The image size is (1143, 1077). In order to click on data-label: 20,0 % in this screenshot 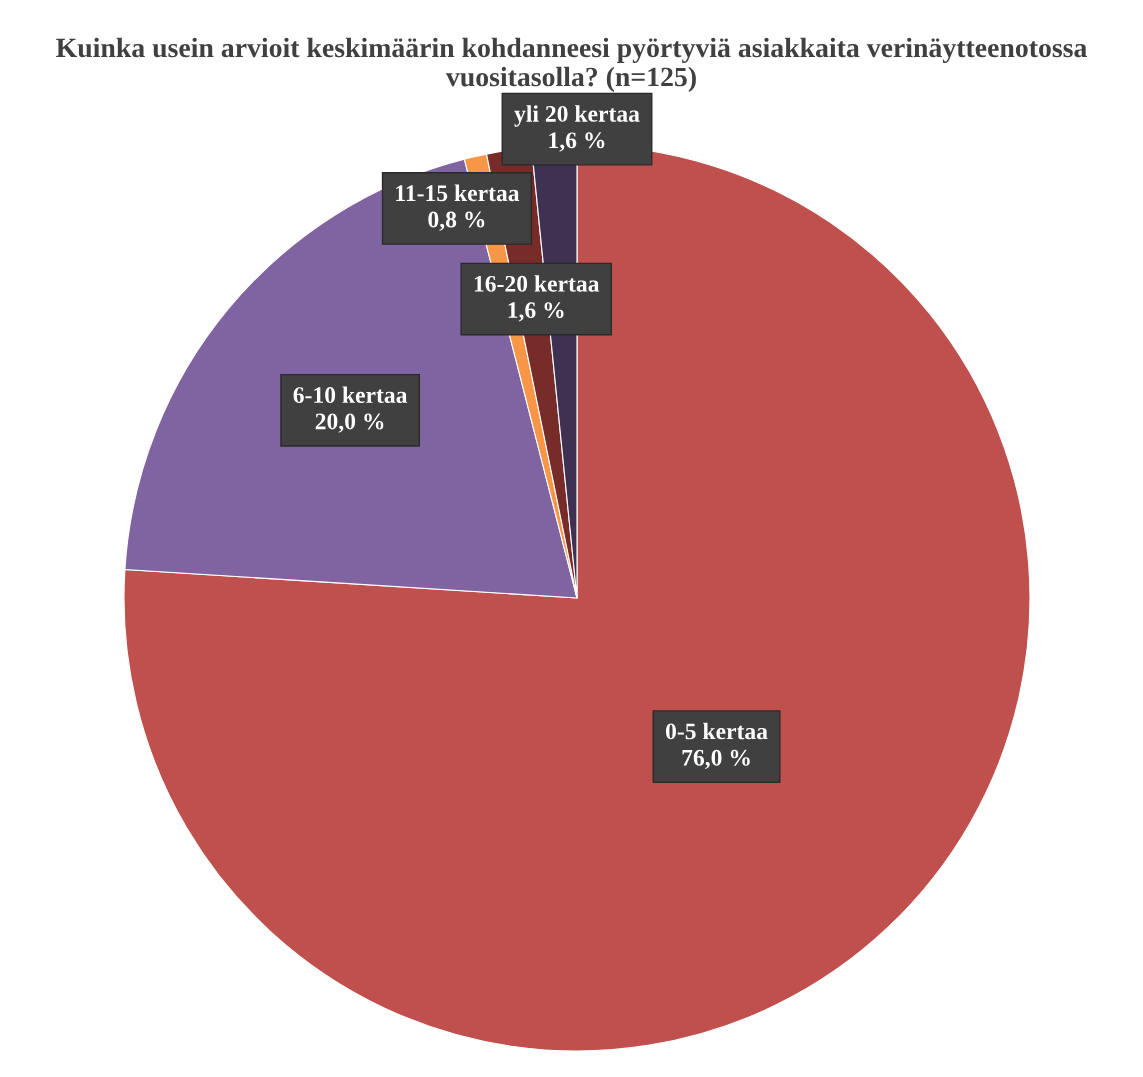, I will do `click(349, 423)`.